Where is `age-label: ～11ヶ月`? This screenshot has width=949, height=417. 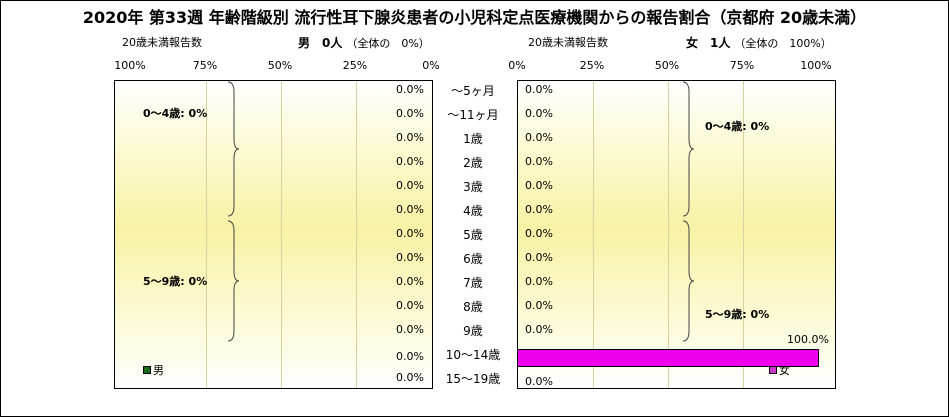 age-label: ～11ヶ月 is located at coordinates (473, 115).